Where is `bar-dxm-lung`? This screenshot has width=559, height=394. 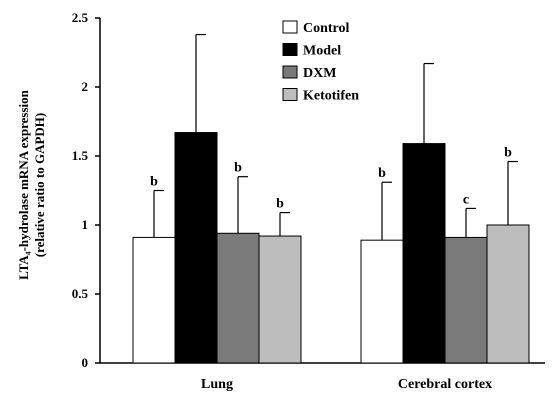 bar-dxm-lung is located at coordinates (238, 298).